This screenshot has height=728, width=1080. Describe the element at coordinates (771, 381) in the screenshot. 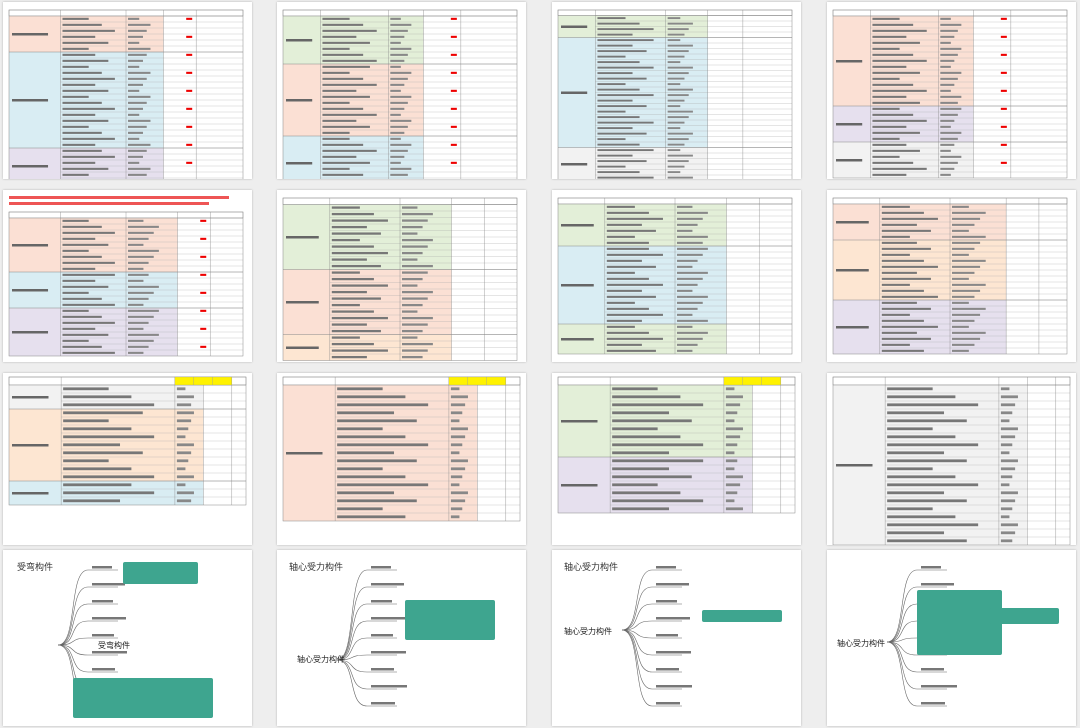

I see `header-cell` at that location.